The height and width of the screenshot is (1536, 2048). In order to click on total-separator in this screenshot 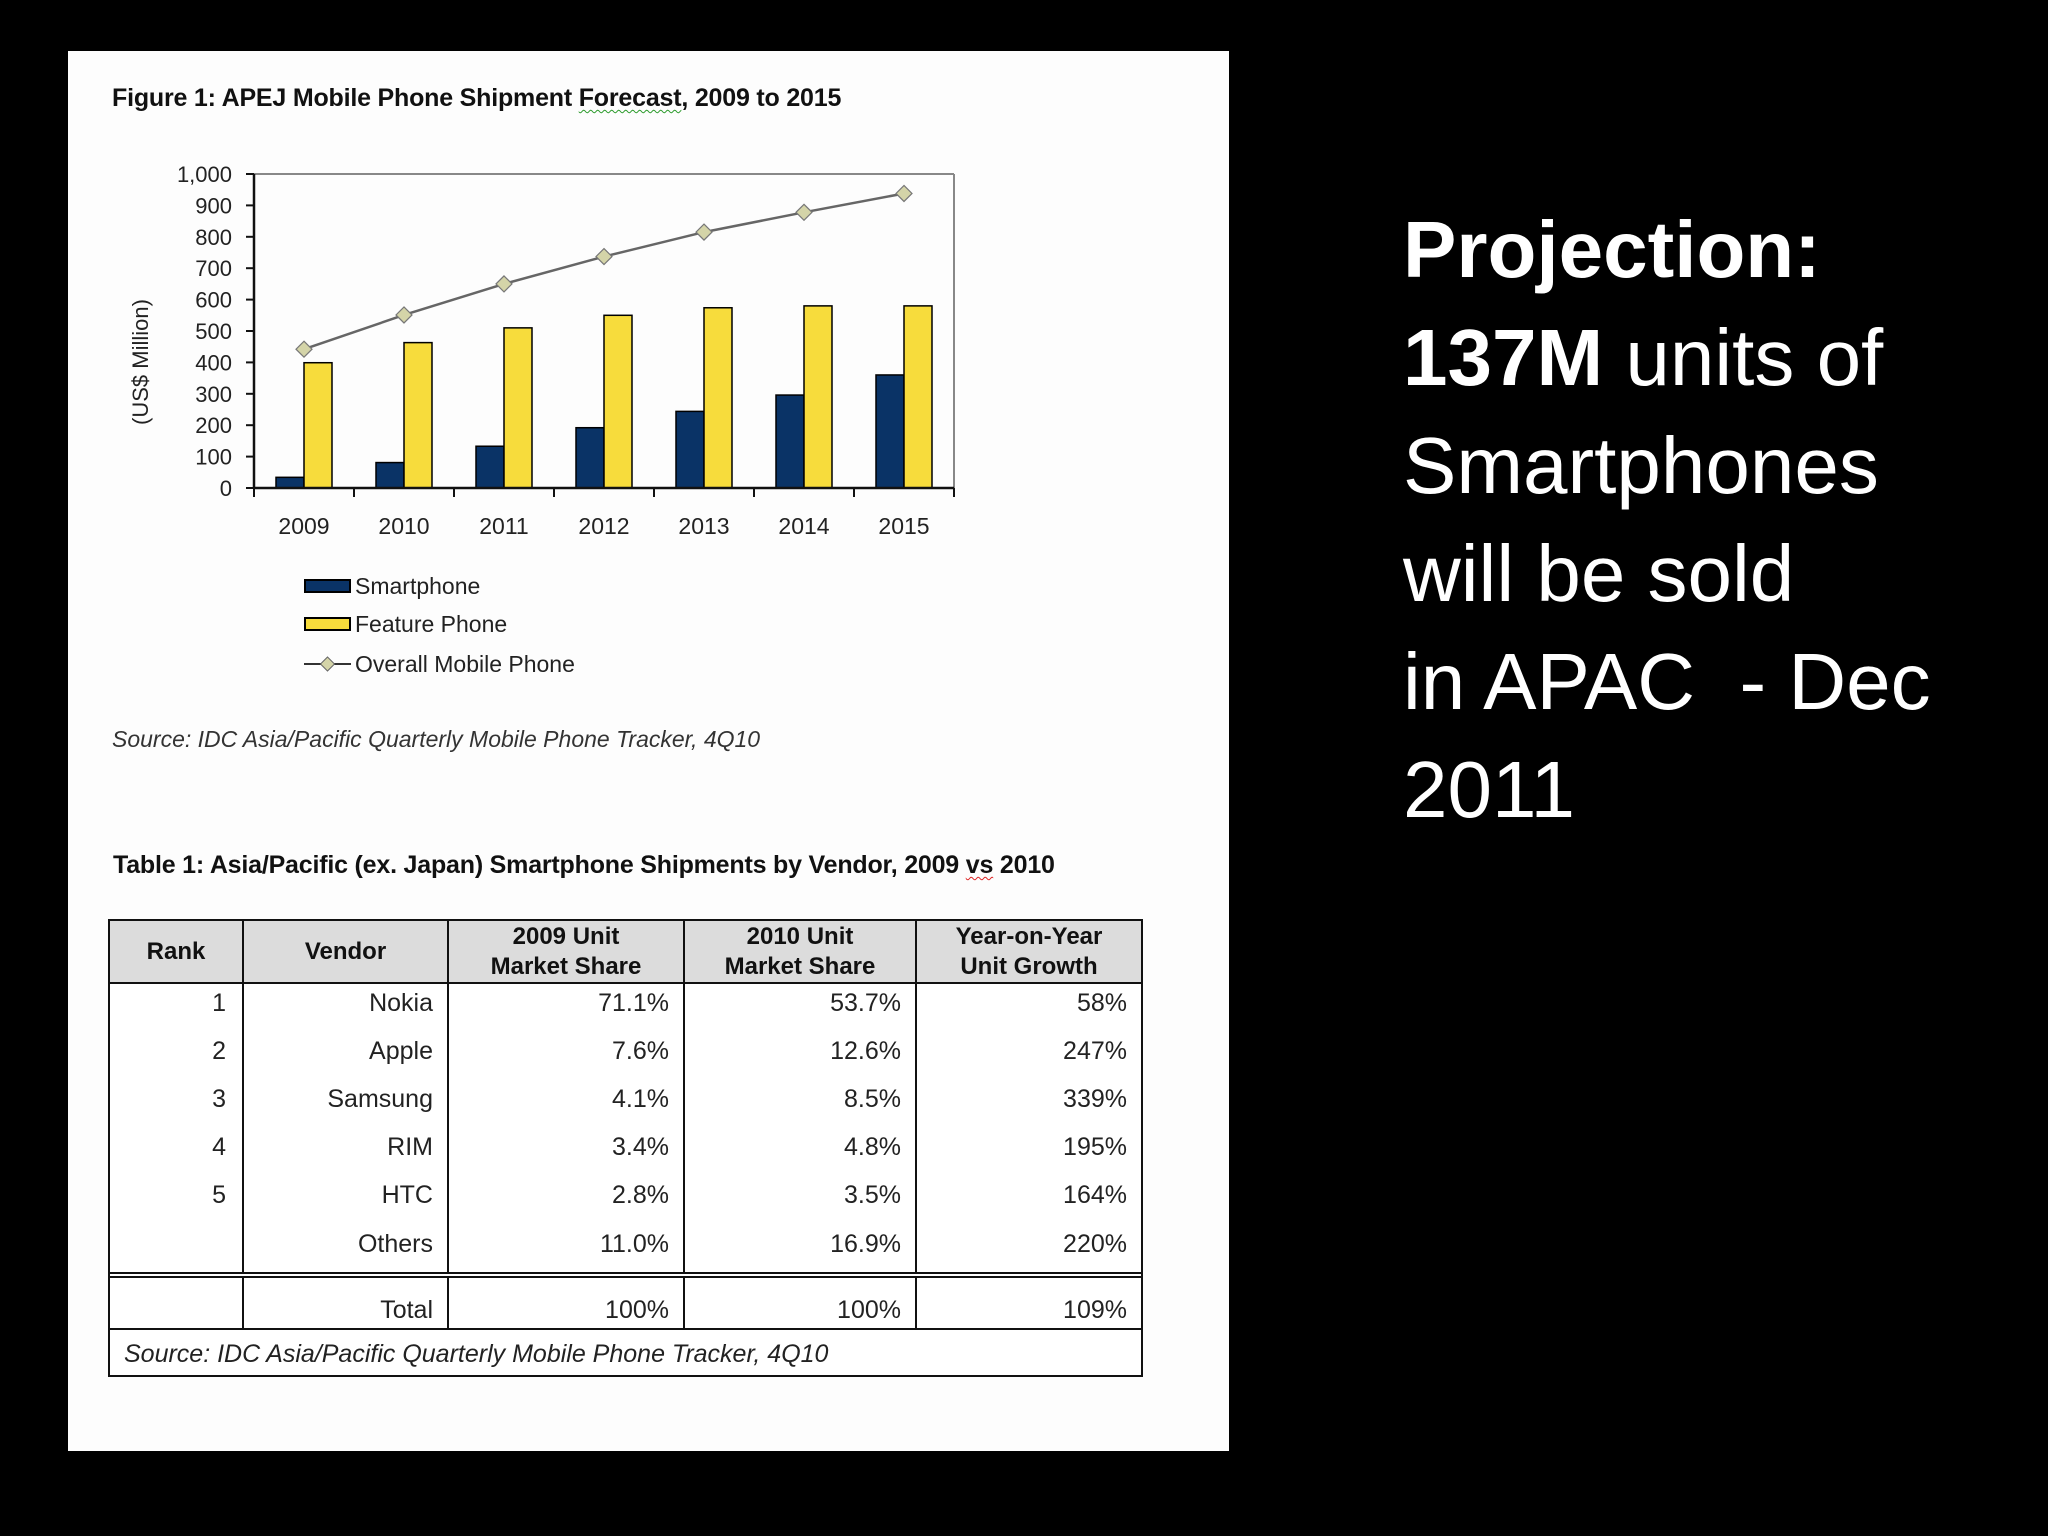, I will do `click(625, 1275)`.